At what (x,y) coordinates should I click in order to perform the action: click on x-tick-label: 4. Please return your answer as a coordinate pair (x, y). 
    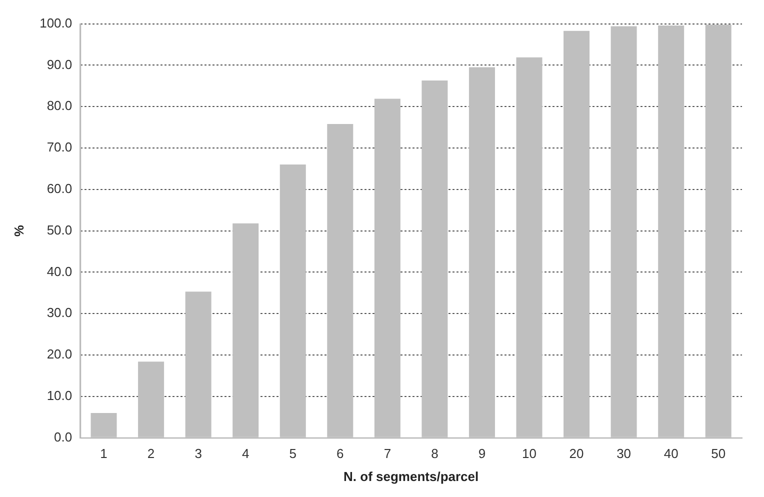
    Looking at the image, I should click on (246, 454).